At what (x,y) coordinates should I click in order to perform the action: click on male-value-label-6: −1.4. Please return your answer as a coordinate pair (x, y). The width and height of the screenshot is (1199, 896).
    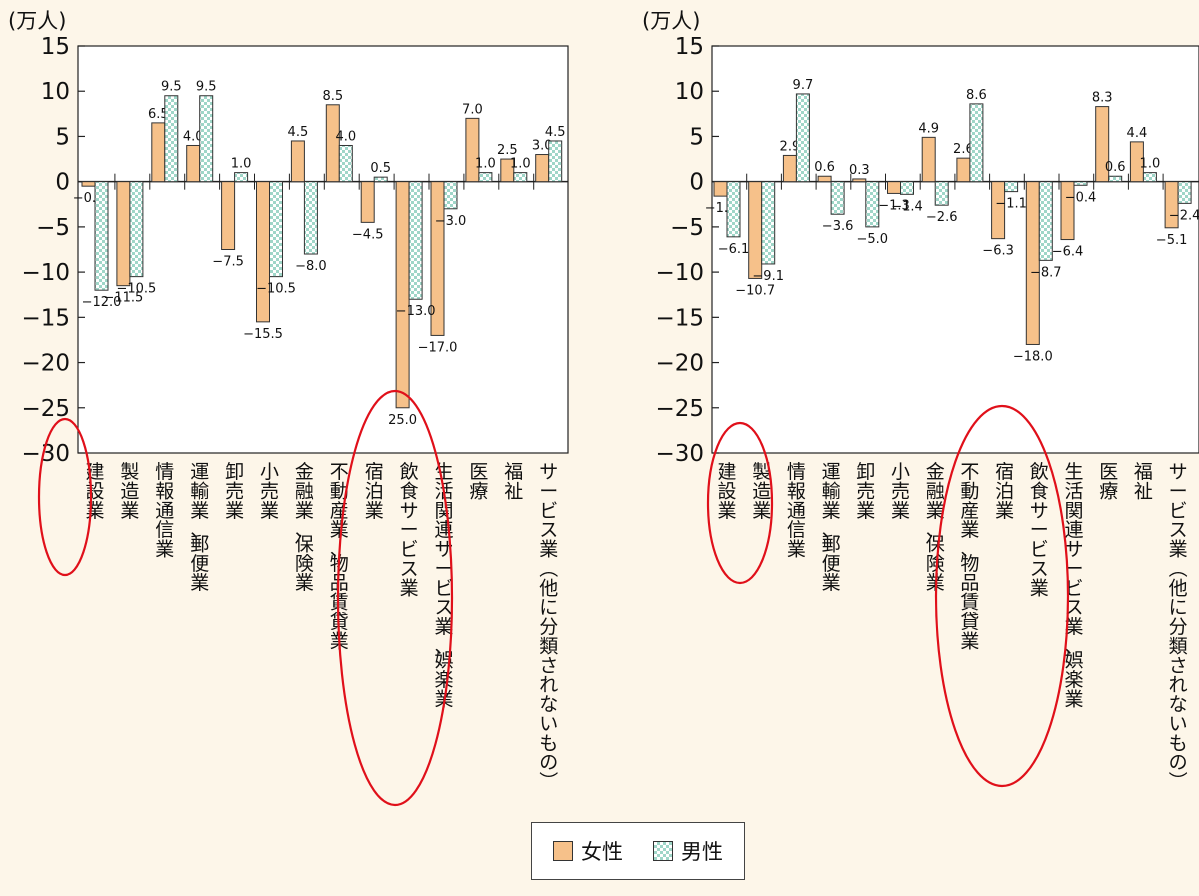
    Looking at the image, I should click on (907, 206).